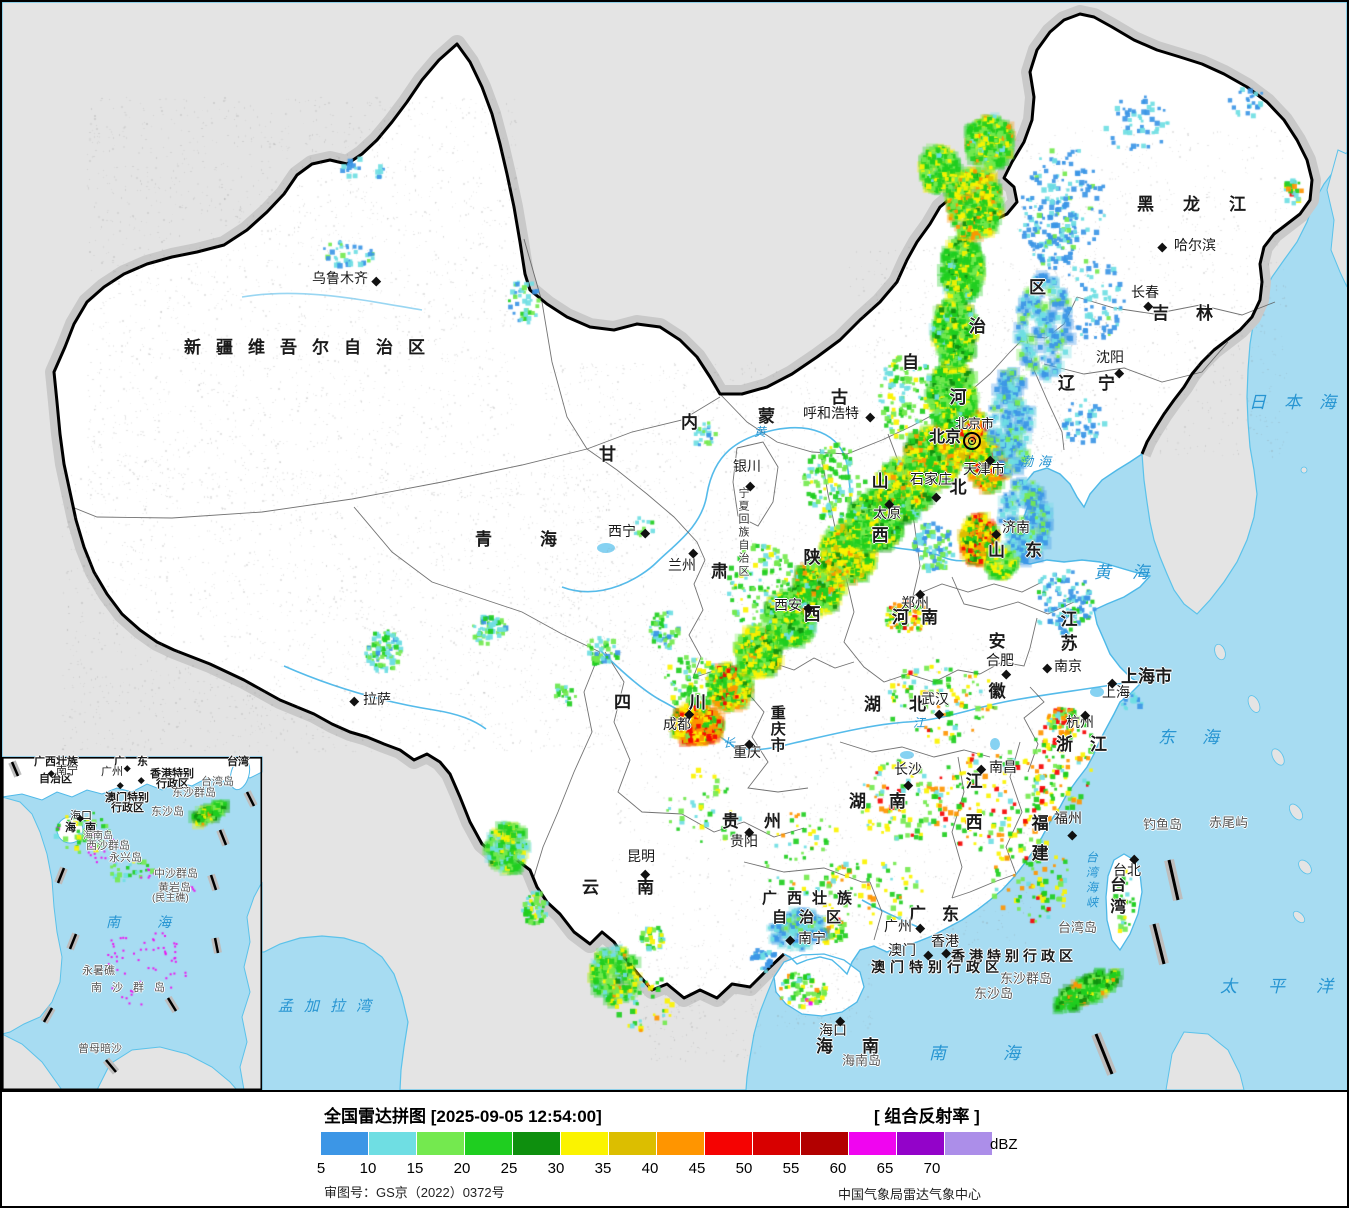  Describe the element at coordinates (462, 1168) in the screenshot. I see `dbz-tick: 20` at that location.